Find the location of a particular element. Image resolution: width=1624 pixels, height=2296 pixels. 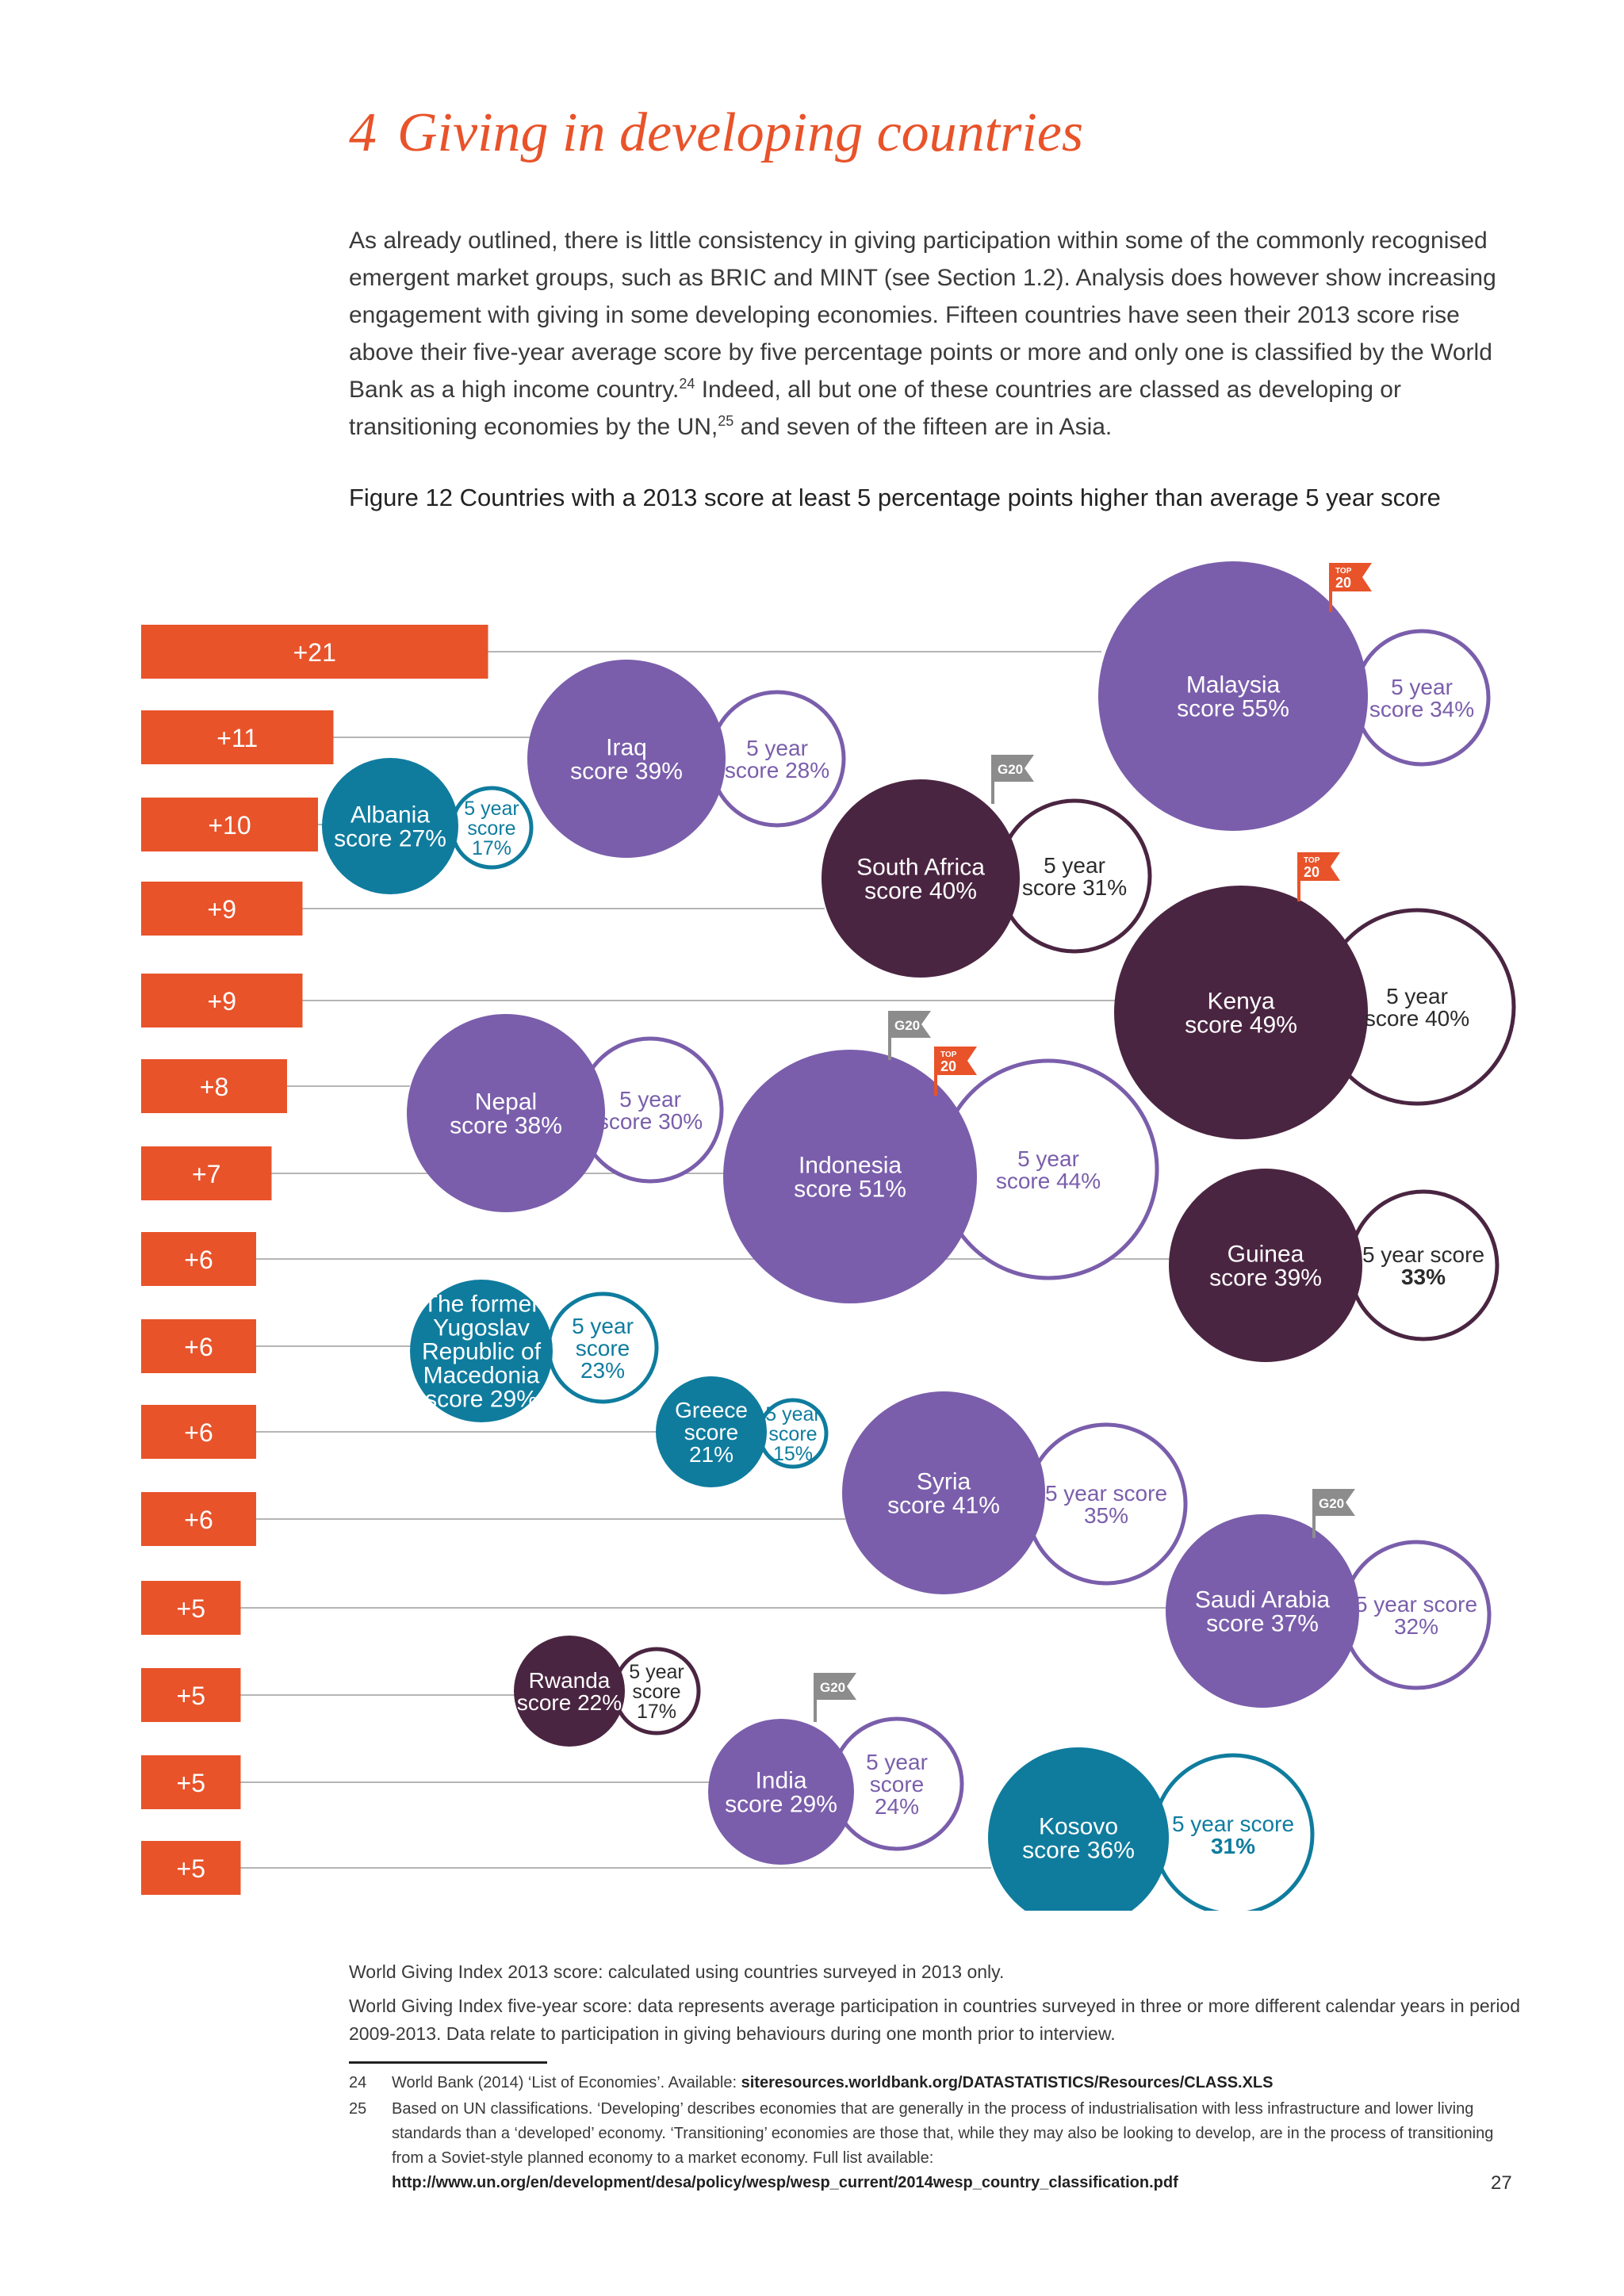

footnote-ref-25: 25 is located at coordinates (726, 421).